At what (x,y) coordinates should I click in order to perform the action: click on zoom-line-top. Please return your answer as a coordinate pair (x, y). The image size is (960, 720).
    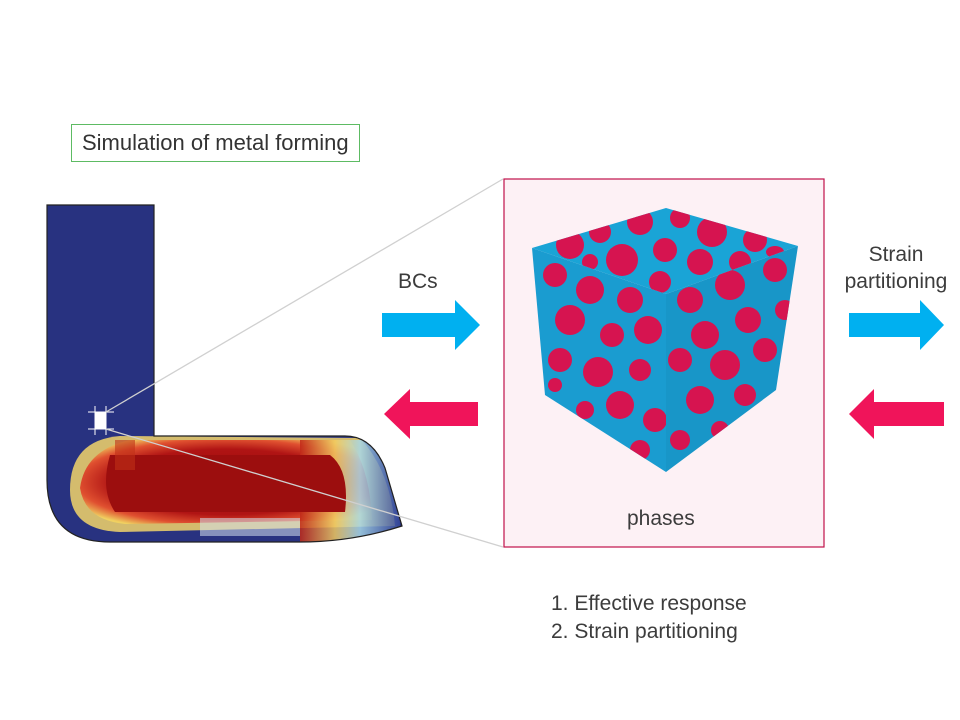
    Looking at the image, I should click on (304, 295).